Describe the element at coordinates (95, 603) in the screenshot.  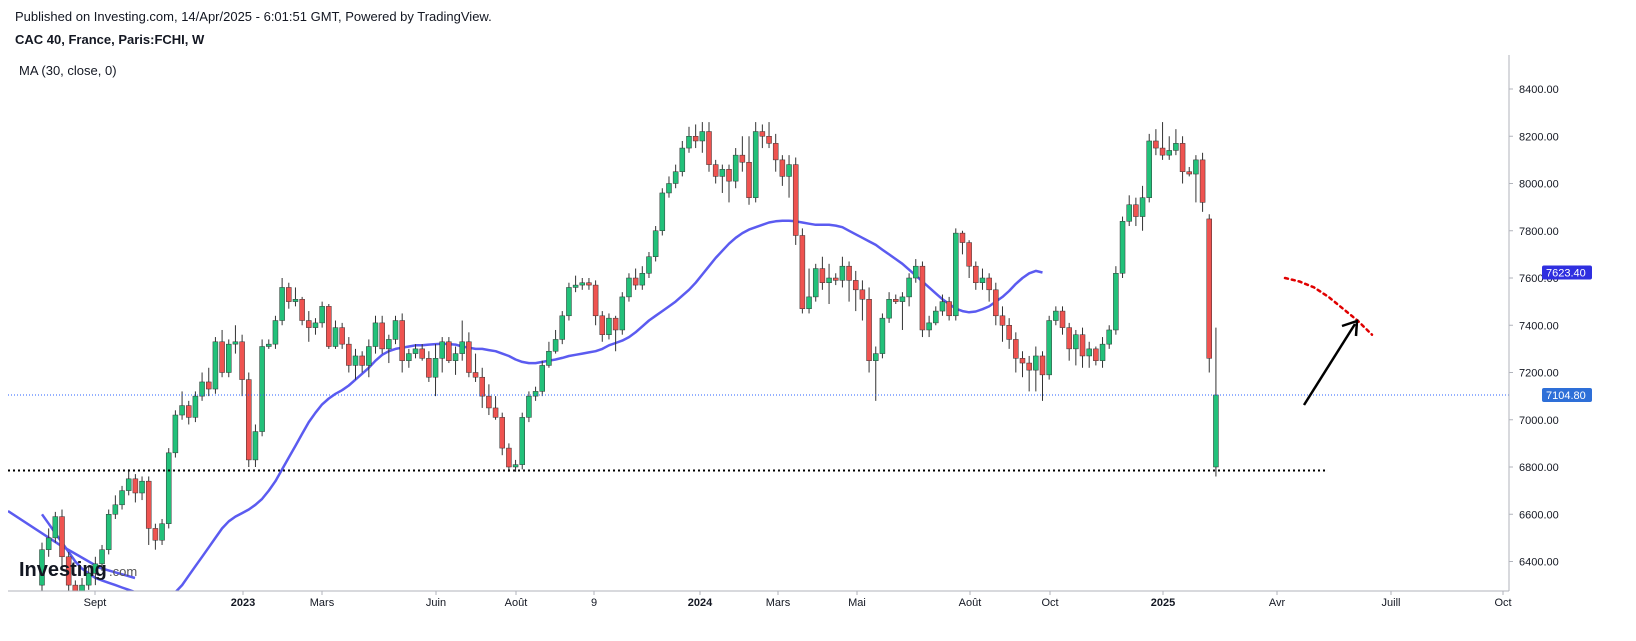
I see `x-tick-label: Sept` at that location.